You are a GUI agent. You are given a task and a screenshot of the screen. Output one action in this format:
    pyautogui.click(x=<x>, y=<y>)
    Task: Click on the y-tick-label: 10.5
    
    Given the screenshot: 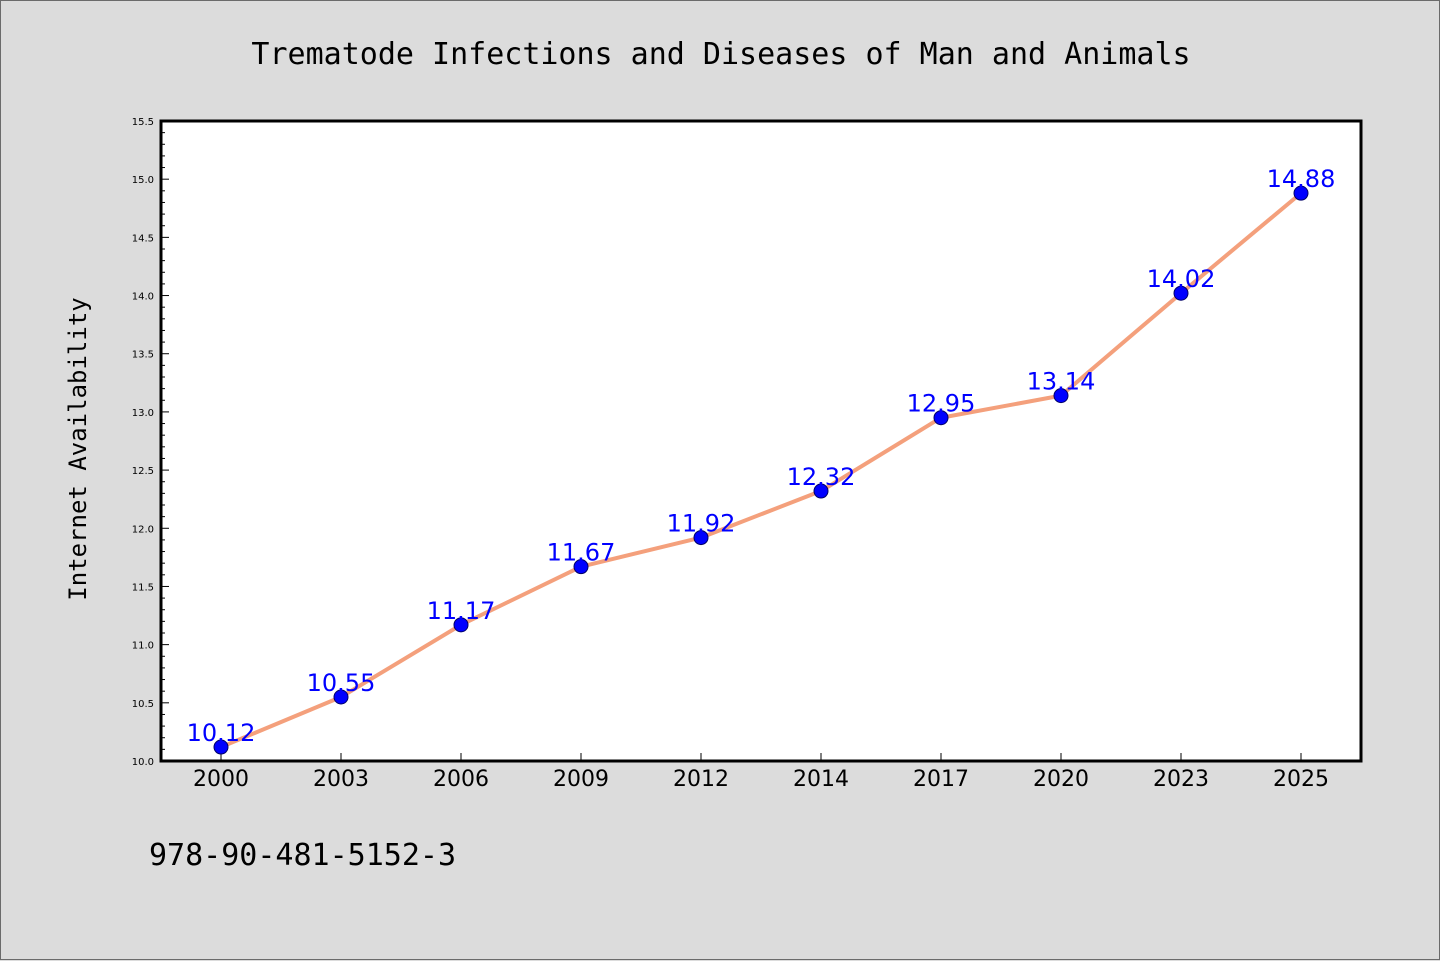 What is the action you would take?
    pyautogui.click(x=143, y=704)
    